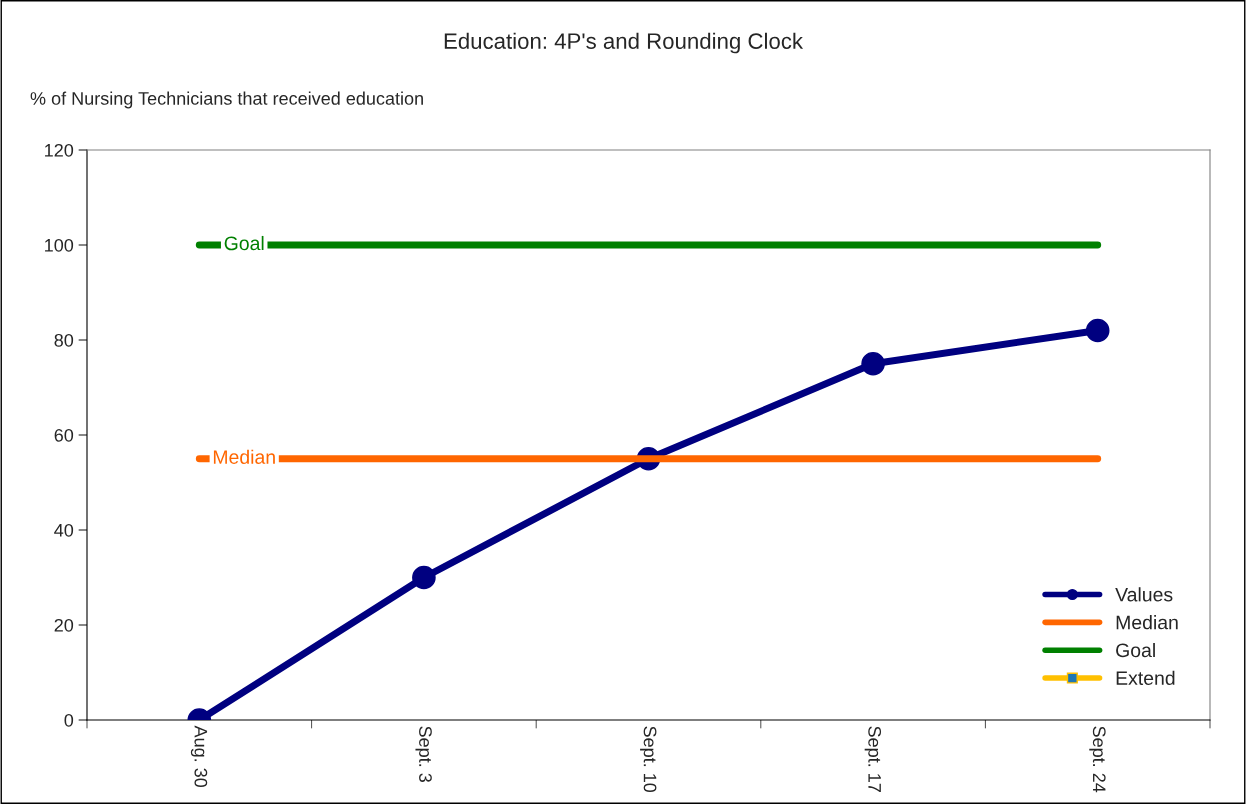 The height and width of the screenshot is (804, 1246). What do you see at coordinates (423, 754) in the screenshot?
I see `x-tick-label: Sept. 3` at bounding box center [423, 754].